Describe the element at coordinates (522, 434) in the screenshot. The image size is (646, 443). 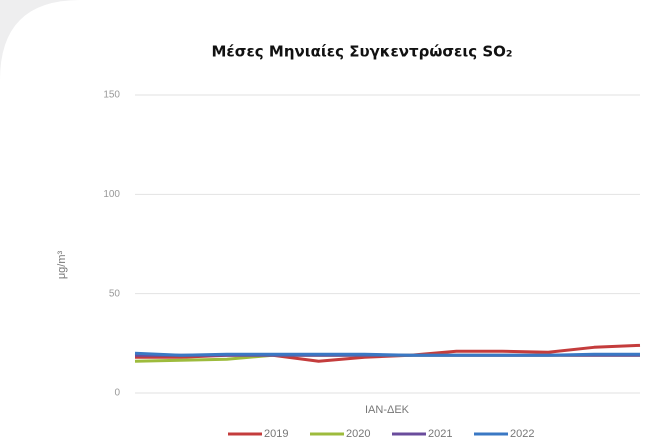
I see `legend-label: 2022` at that location.